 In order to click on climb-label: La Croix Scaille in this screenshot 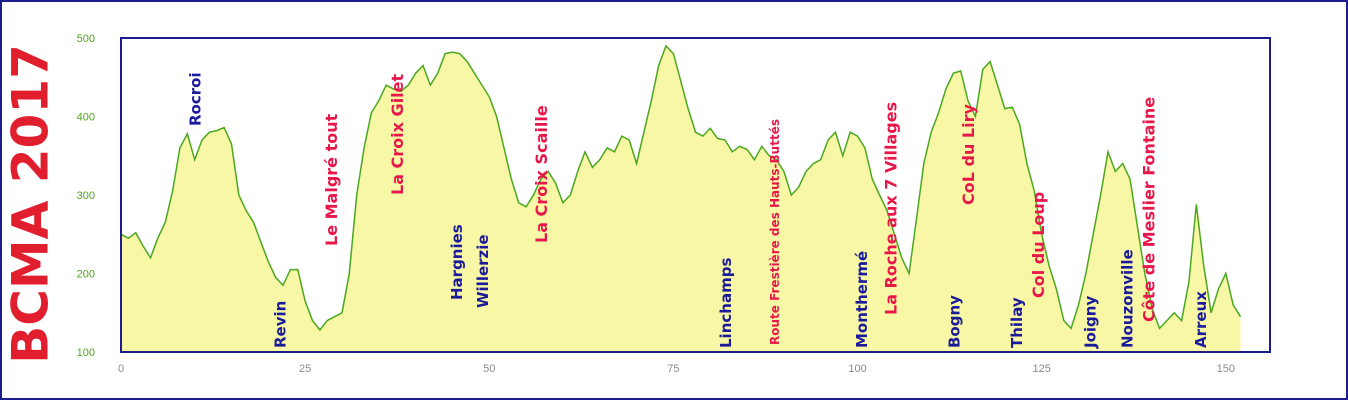, I will do `click(541, 174)`.